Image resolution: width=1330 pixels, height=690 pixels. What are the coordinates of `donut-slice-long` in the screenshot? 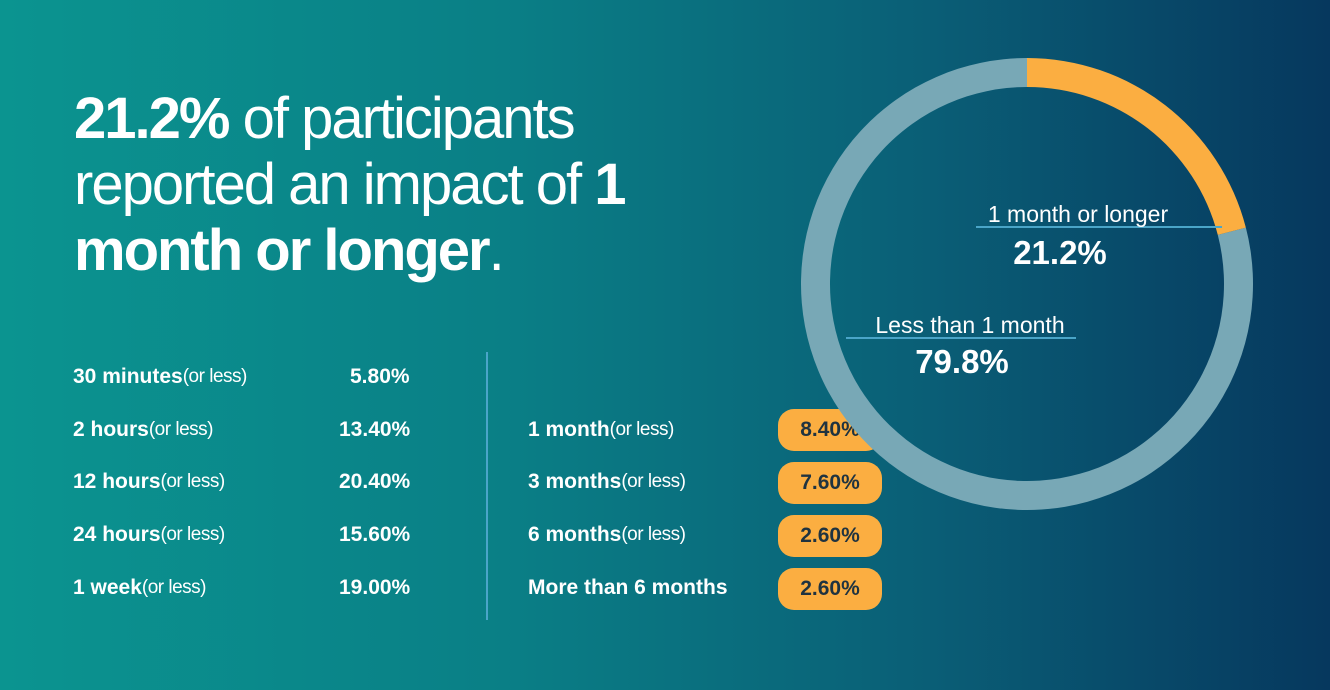 It's located at (1136, 146).